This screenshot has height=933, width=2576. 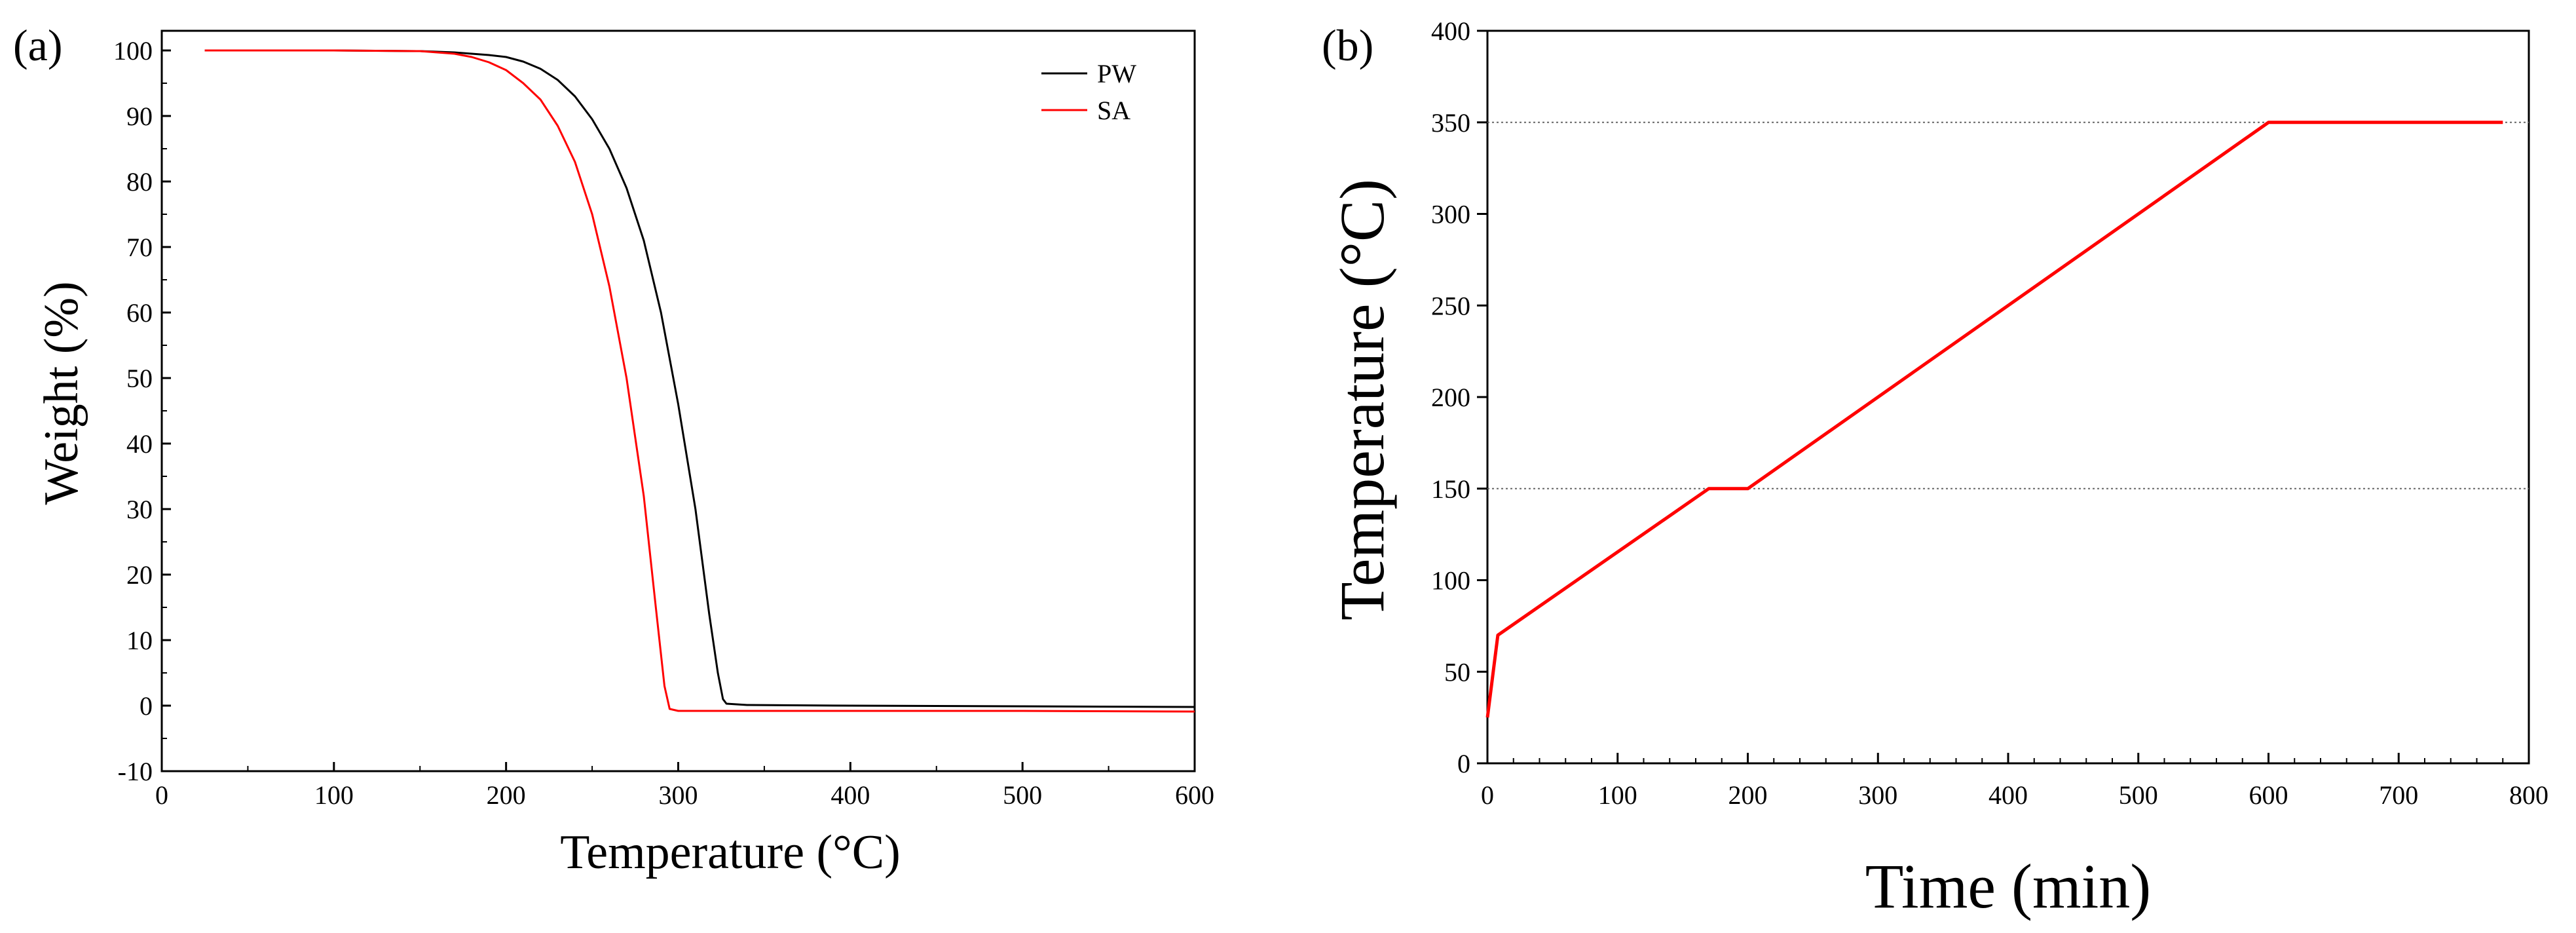 I want to click on panel-a-y-tick-label-80: 80, so click(x=139, y=182).